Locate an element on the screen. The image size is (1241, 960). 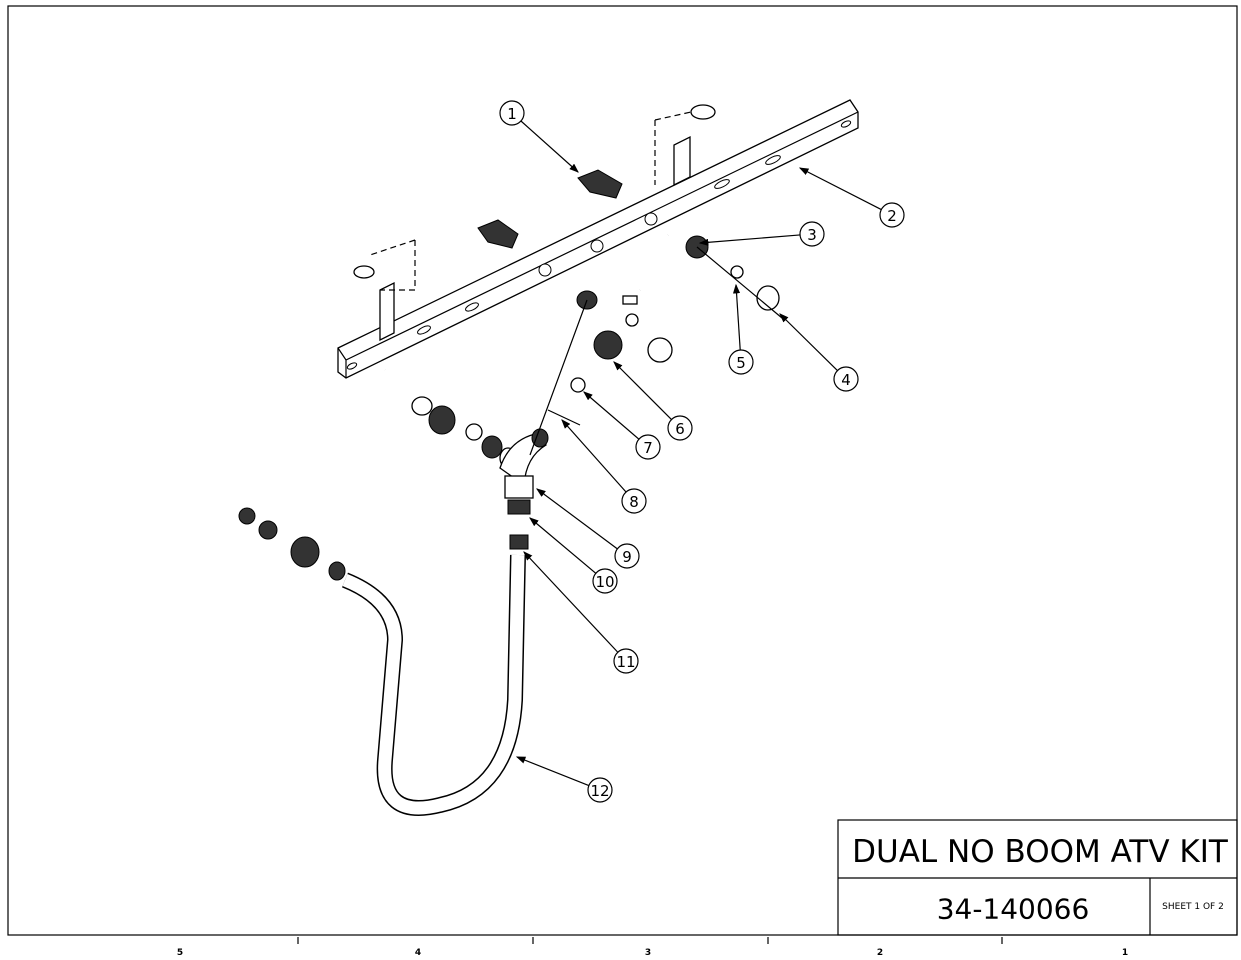
balloon-label: 1 is located at coordinates (512, 114).